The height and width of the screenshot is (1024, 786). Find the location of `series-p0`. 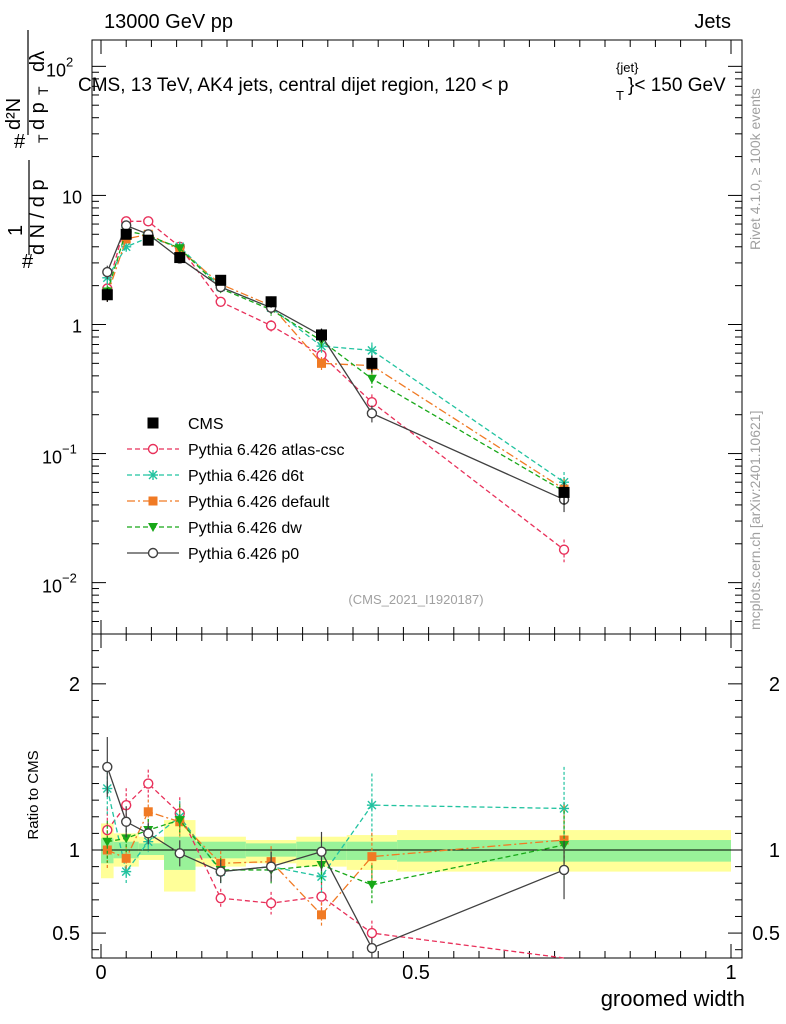

series-p0 is located at coordinates (336, 847).